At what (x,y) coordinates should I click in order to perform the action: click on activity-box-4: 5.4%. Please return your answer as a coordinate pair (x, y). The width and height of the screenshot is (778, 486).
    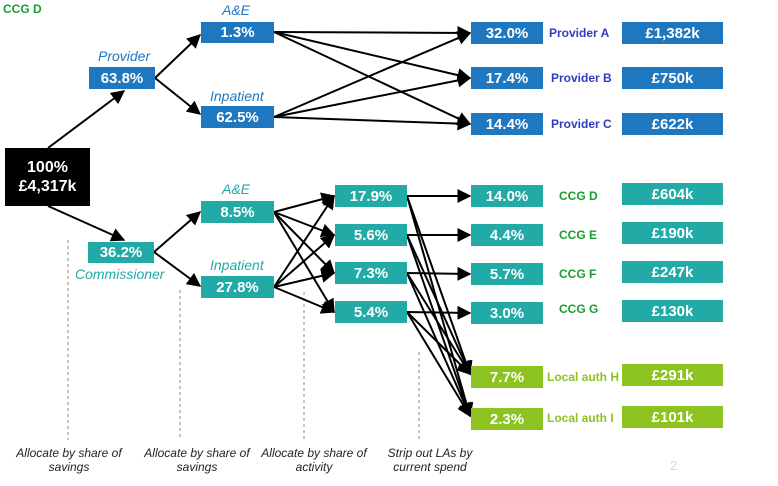
    Looking at the image, I should click on (371, 312).